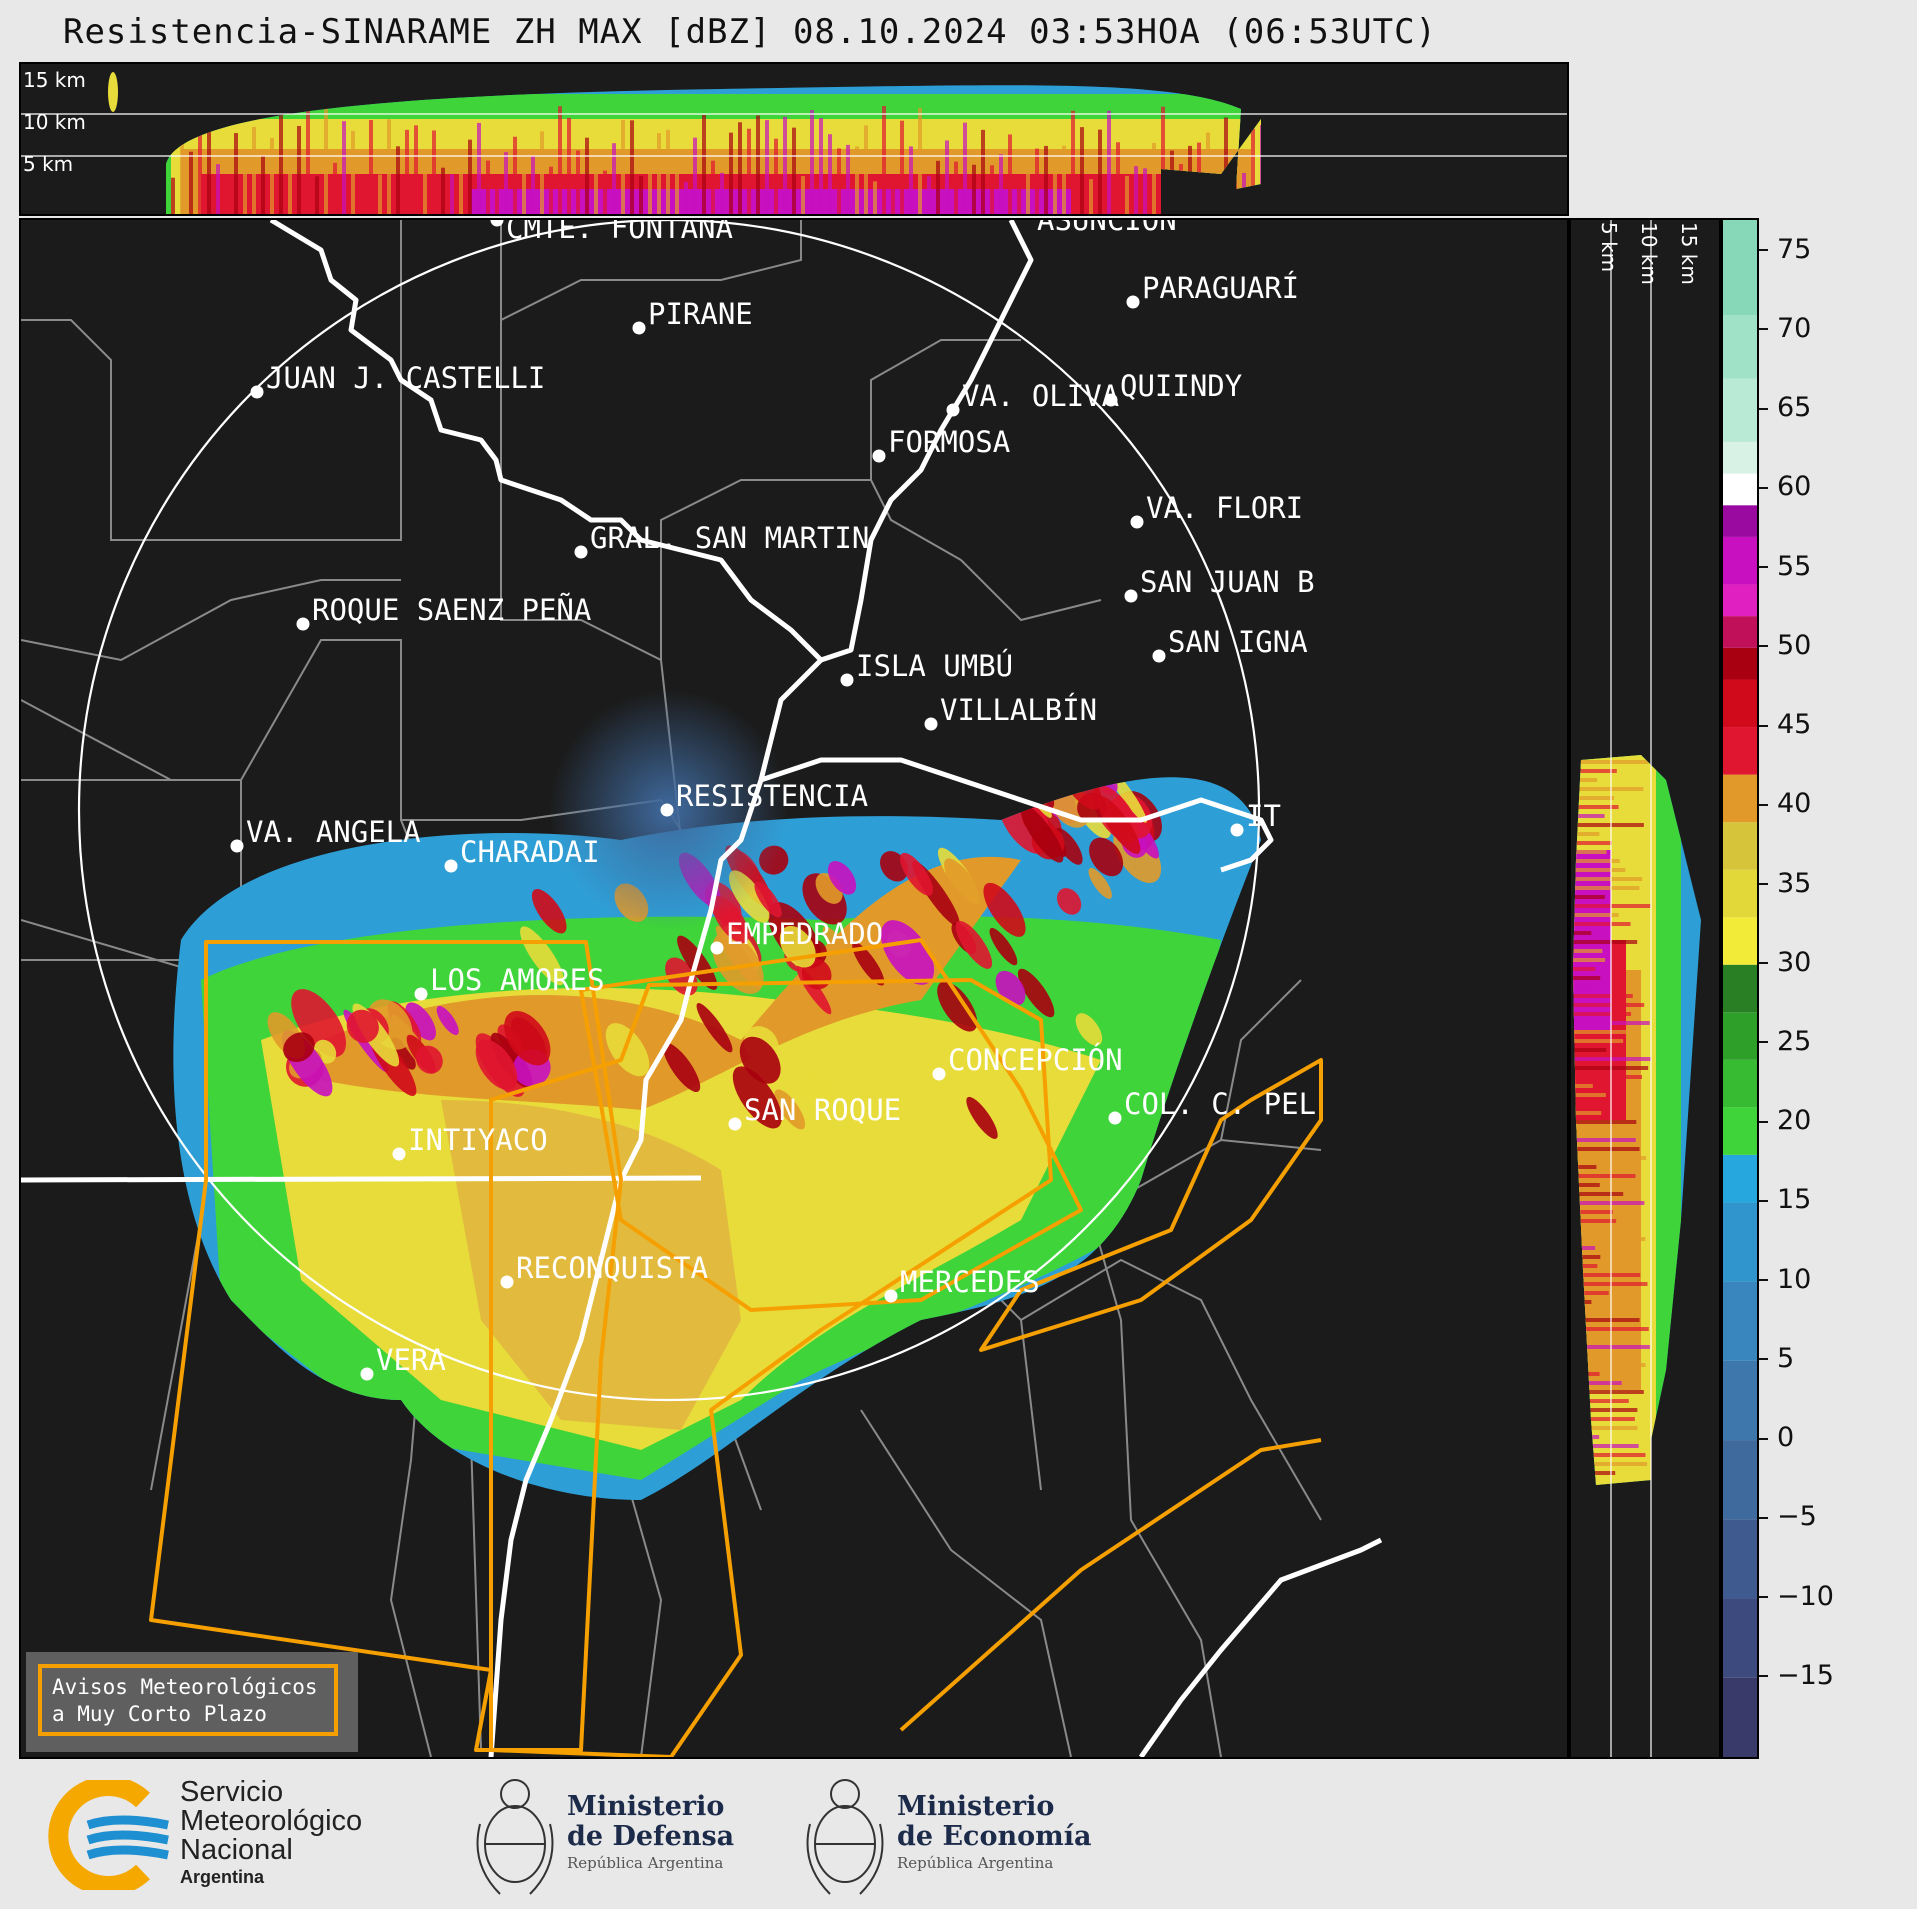  I want to click on colorbar-tick-label: 70, so click(1794, 328).